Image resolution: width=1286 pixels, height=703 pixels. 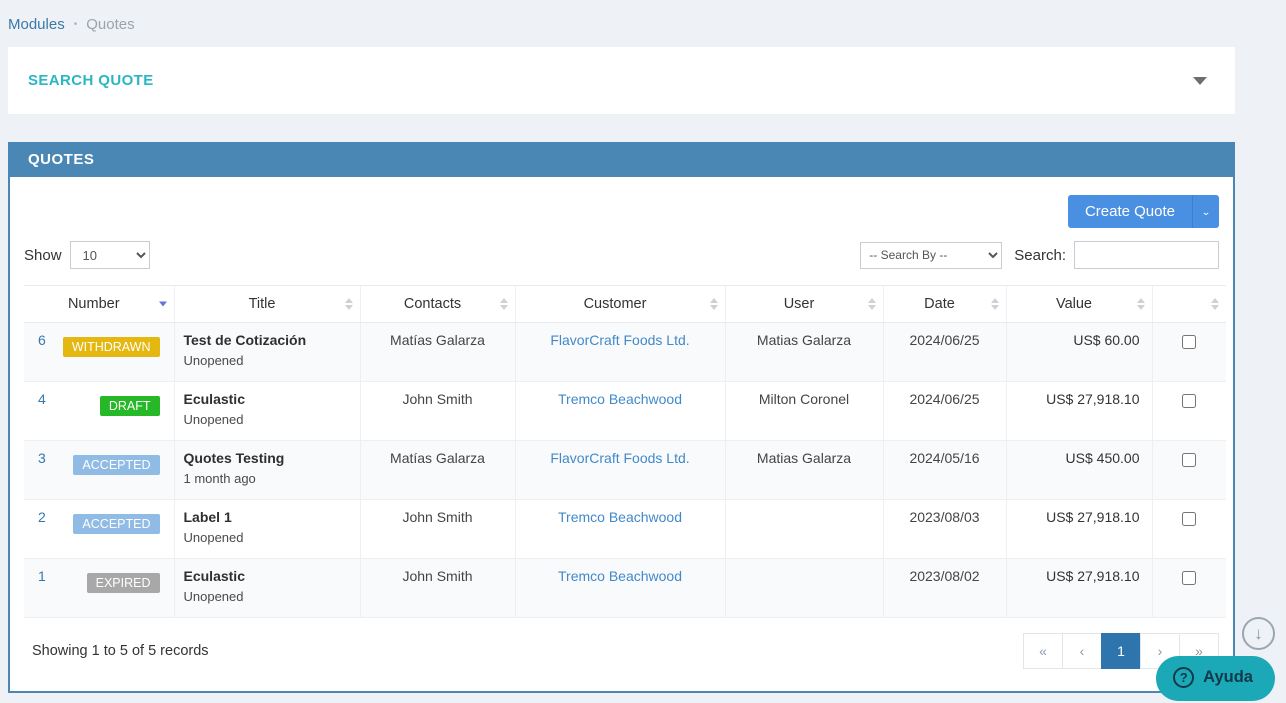 What do you see at coordinates (619, 304) in the screenshot?
I see `column-header-customer: Customer` at bounding box center [619, 304].